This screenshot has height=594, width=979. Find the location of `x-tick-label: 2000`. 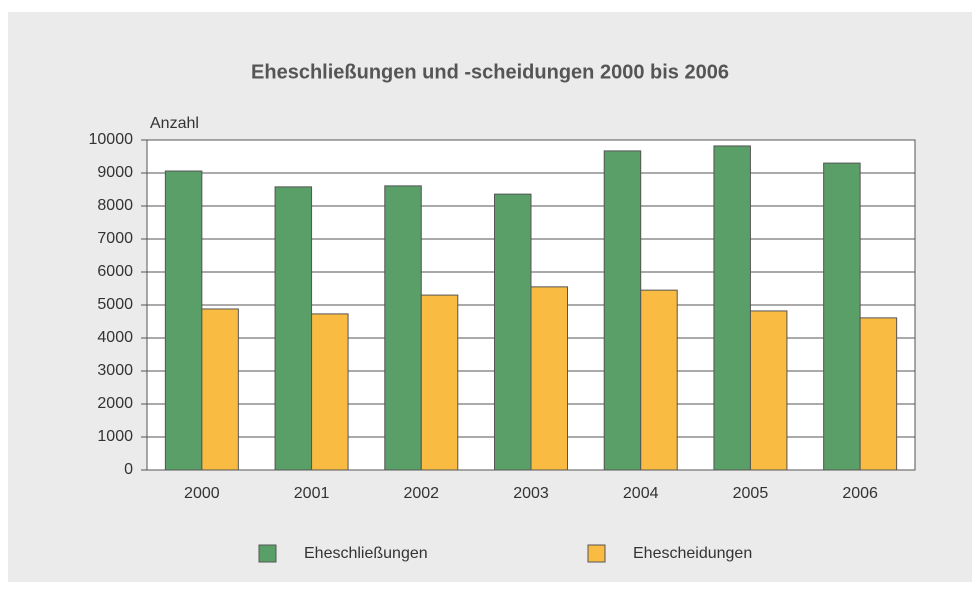

x-tick-label: 2000 is located at coordinates (202, 493).